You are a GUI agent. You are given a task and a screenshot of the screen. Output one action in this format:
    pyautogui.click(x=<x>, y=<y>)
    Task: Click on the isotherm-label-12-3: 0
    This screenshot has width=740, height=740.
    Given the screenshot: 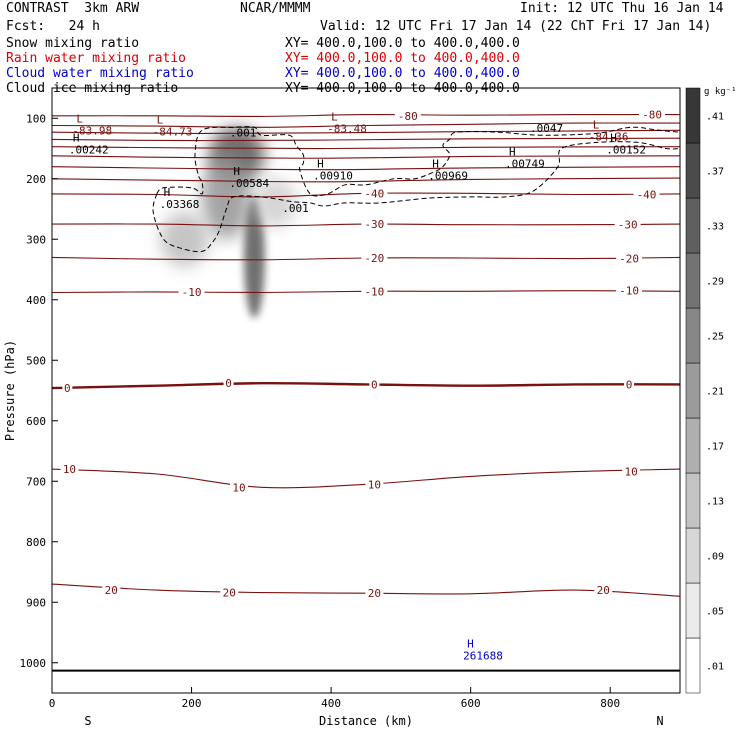 What is the action you would take?
    pyautogui.click(x=629, y=384)
    